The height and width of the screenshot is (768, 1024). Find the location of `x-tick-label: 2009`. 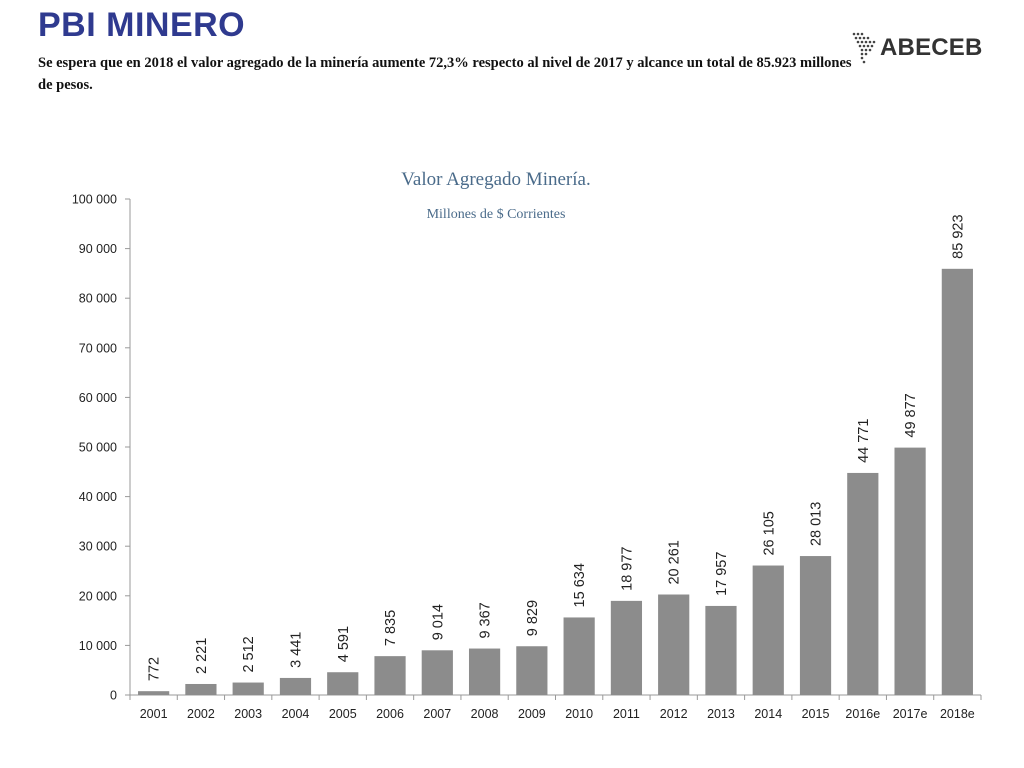

x-tick-label: 2009 is located at coordinates (532, 714).